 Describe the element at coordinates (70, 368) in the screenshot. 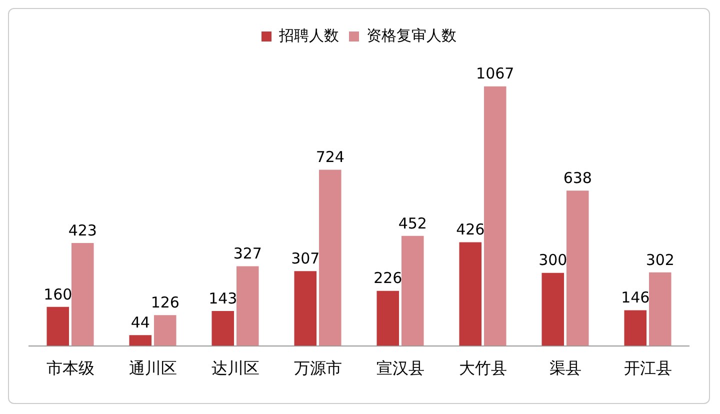

I see `x-tick-label: 市本级` at that location.